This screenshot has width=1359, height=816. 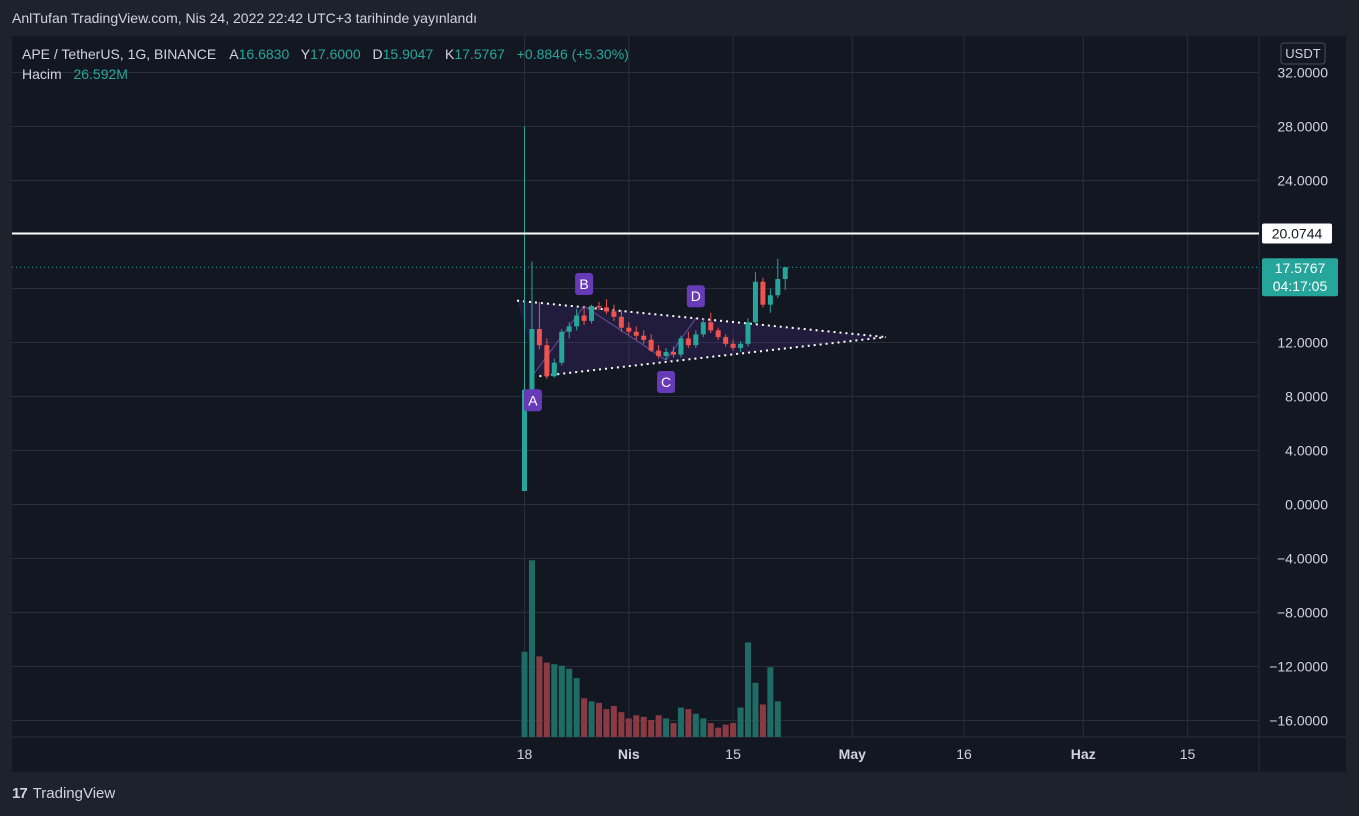 I want to click on symbol-title: APE / TetherUS, 1G, BINANCE, so click(x=119, y=54).